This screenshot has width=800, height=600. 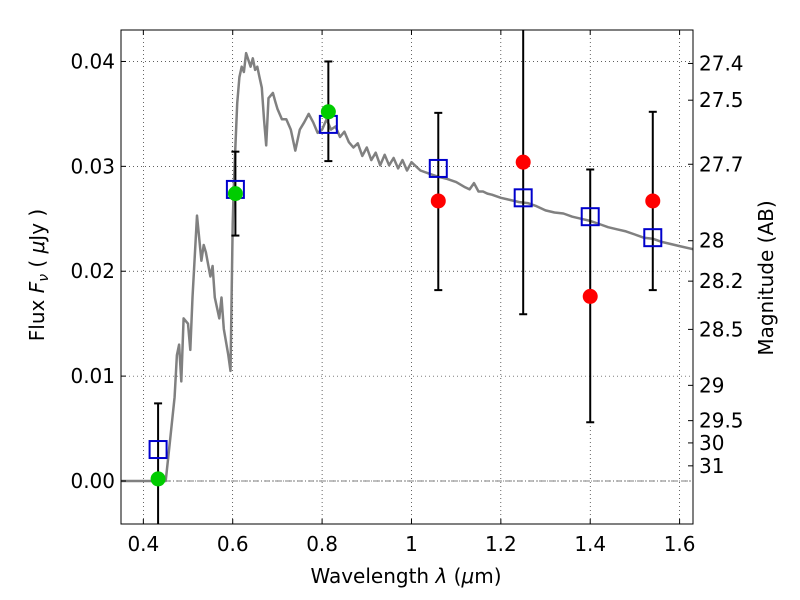 What do you see at coordinates (92, 61) in the screenshot?
I see `y-tick-label: 0.04` at bounding box center [92, 61].